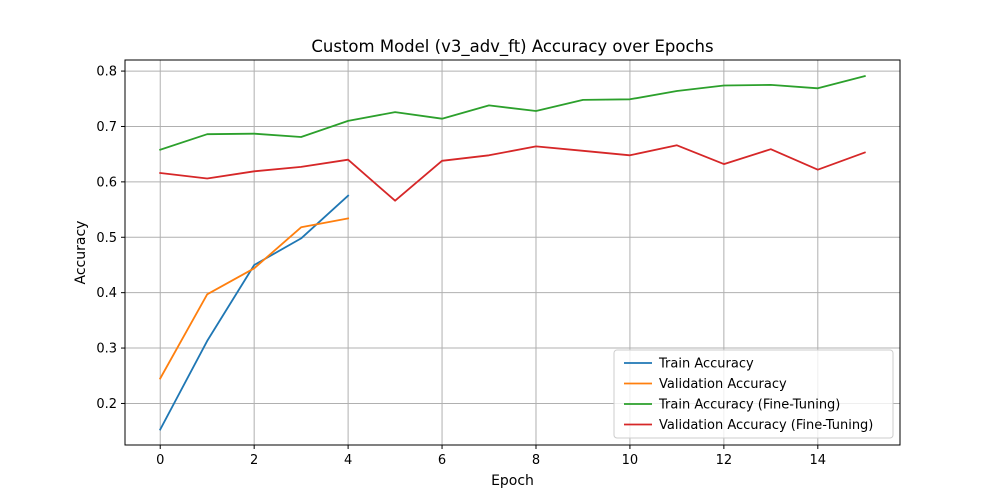  I want to click on y-tick-label: 0.8, so click(106, 72).